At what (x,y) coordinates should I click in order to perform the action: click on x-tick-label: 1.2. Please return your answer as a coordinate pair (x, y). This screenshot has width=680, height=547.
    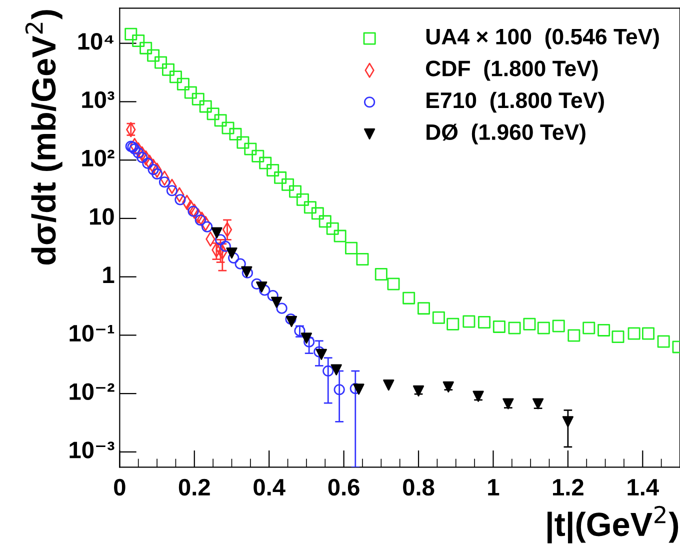
    Looking at the image, I should click on (568, 487).